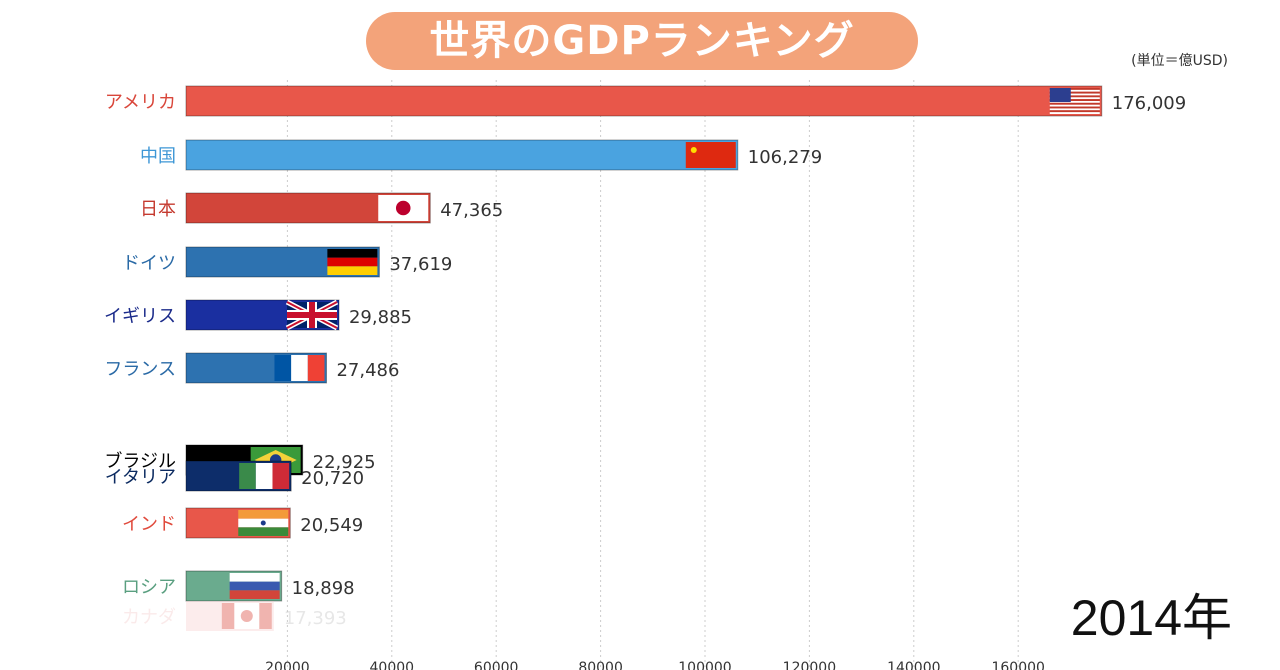  What do you see at coordinates (1017, 665) in the screenshot?
I see `x-tick-label: 160000` at bounding box center [1017, 665].